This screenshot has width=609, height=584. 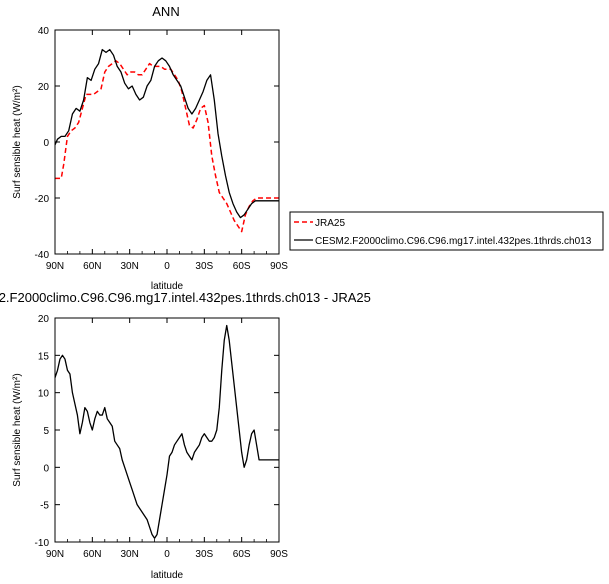 I want to click on panel-2-xtick-label: 60N, so click(x=92, y=554).